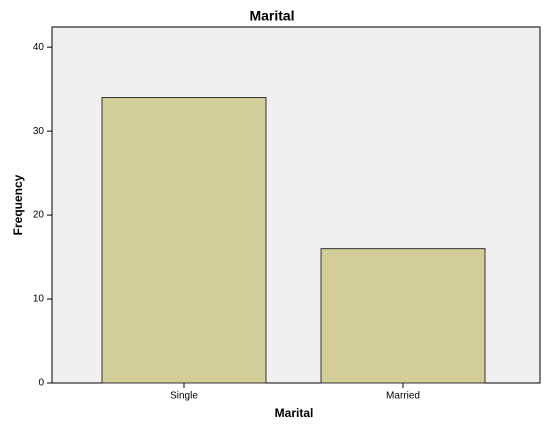 The width and height of the screenshot is (544, 435). I want to click on y-tick-label: 10, so click(39, 299).